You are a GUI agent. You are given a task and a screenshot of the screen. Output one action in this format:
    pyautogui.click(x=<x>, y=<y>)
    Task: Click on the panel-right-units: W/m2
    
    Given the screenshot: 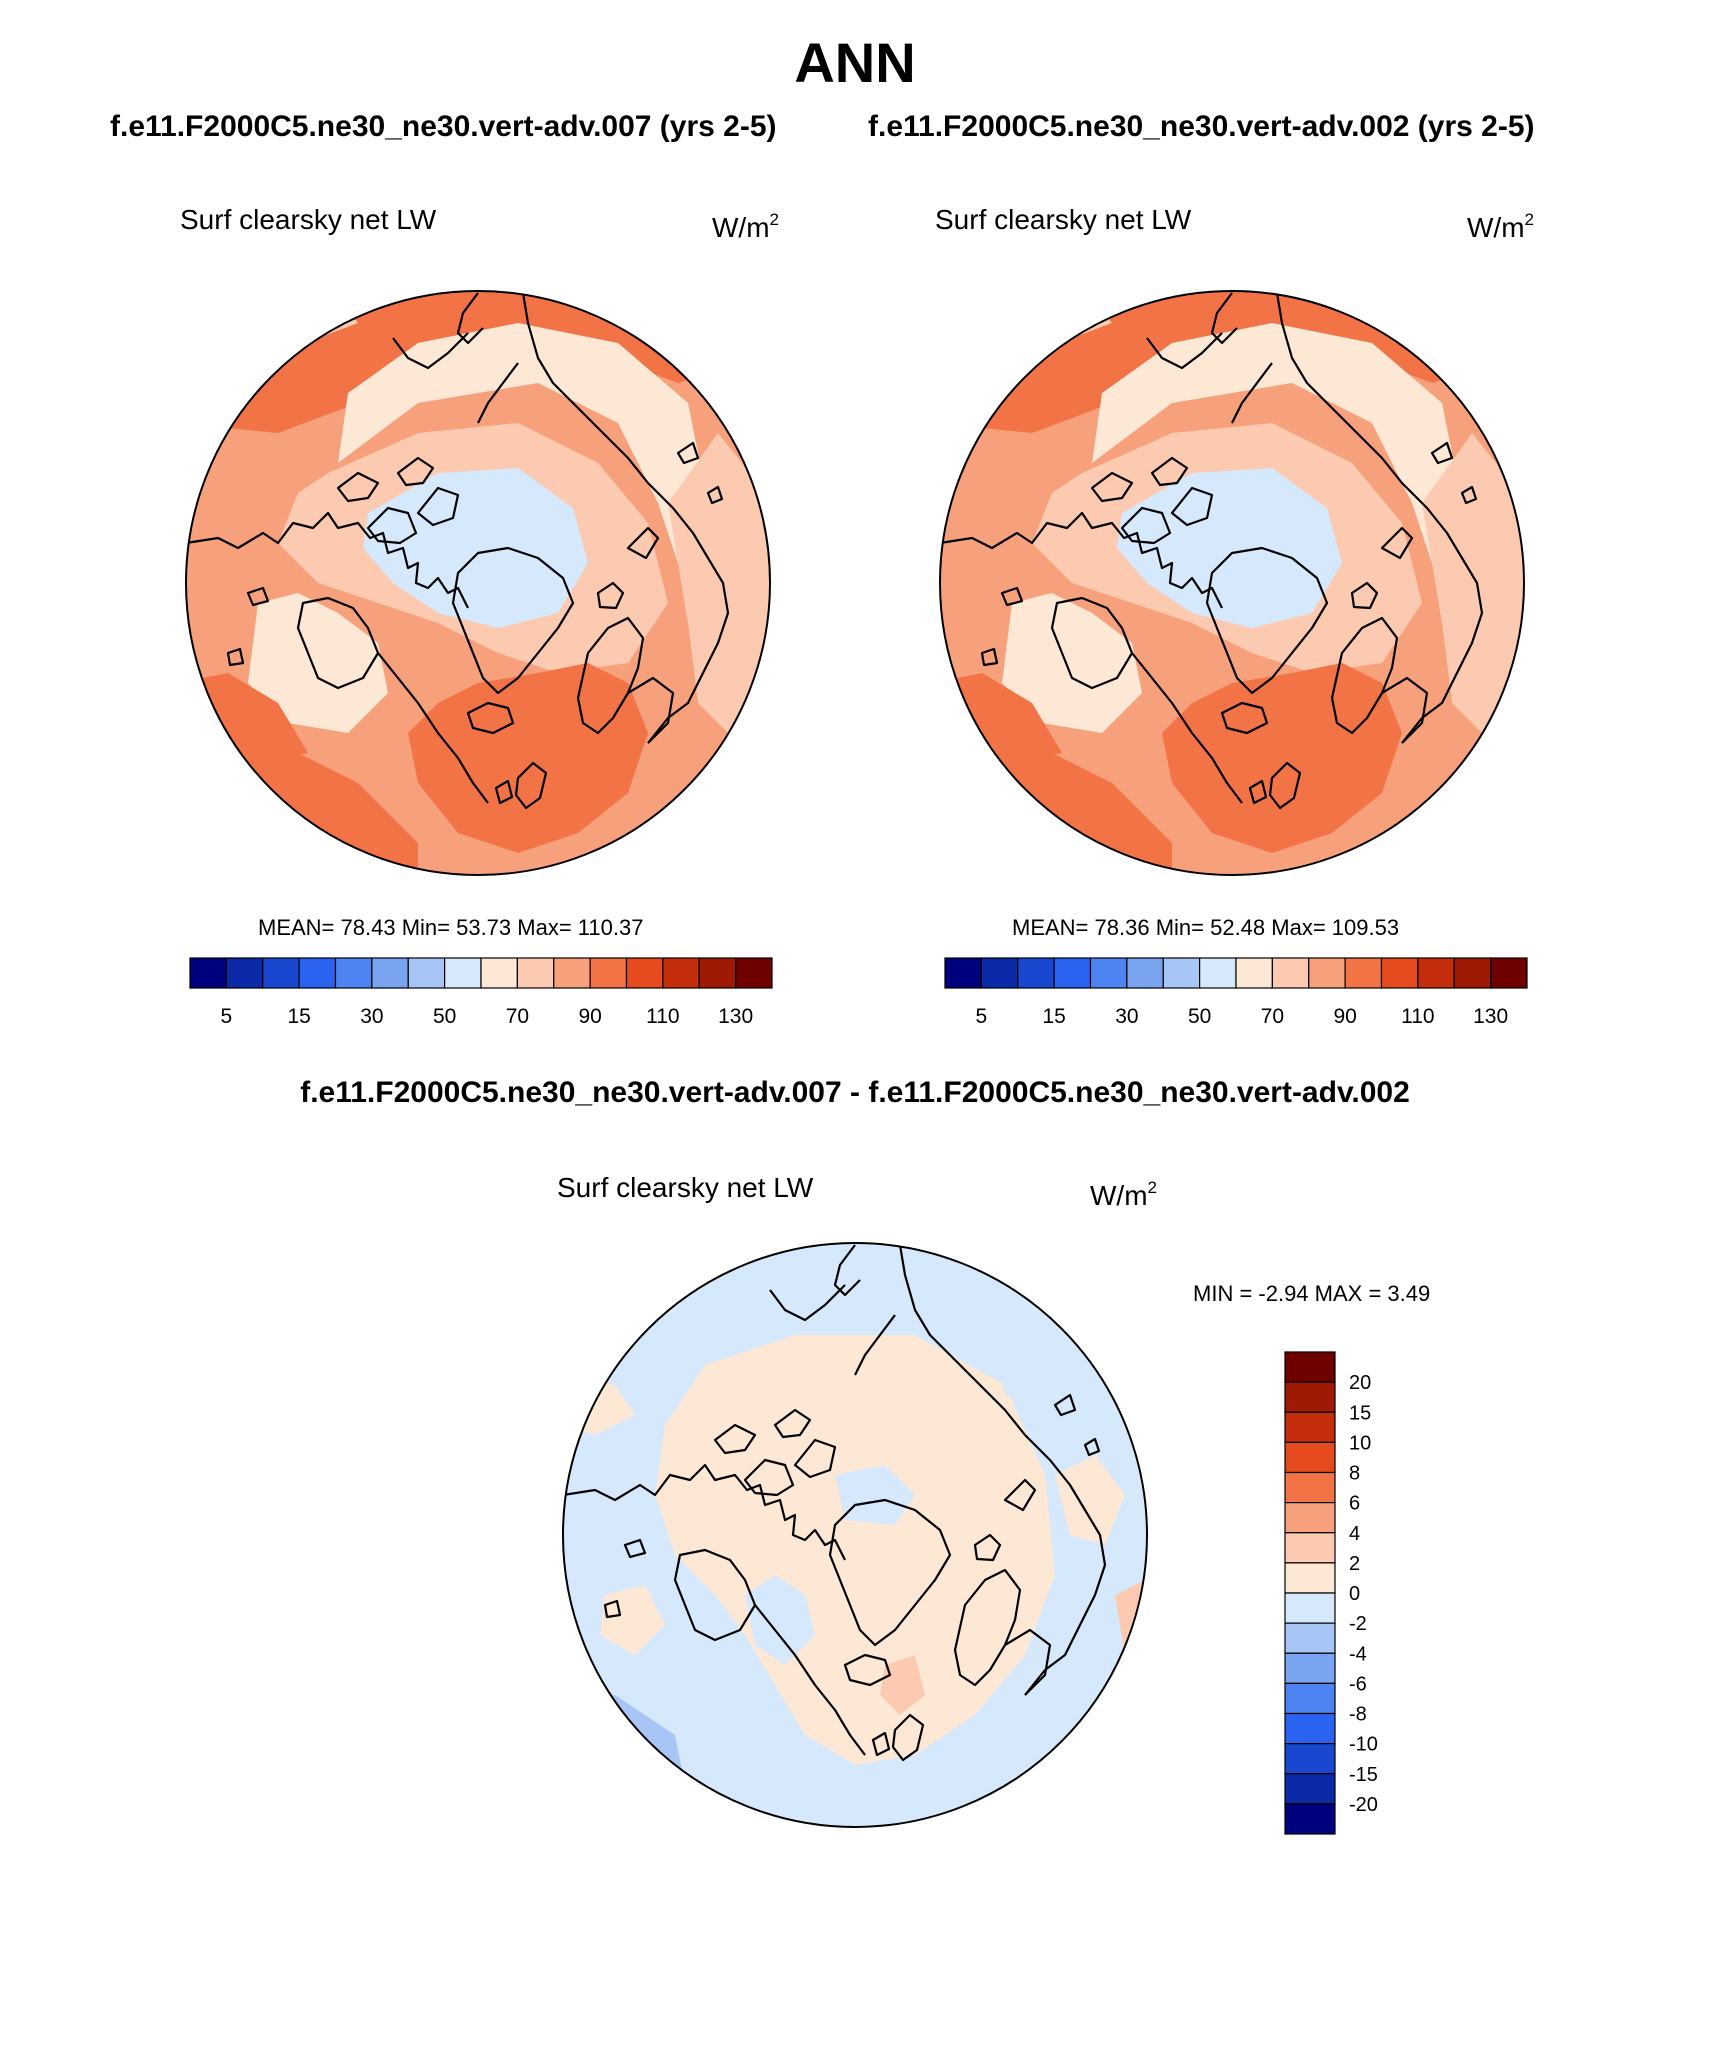 What is the action you would take?
    pyautogui.click(x=1500, y=226)
    